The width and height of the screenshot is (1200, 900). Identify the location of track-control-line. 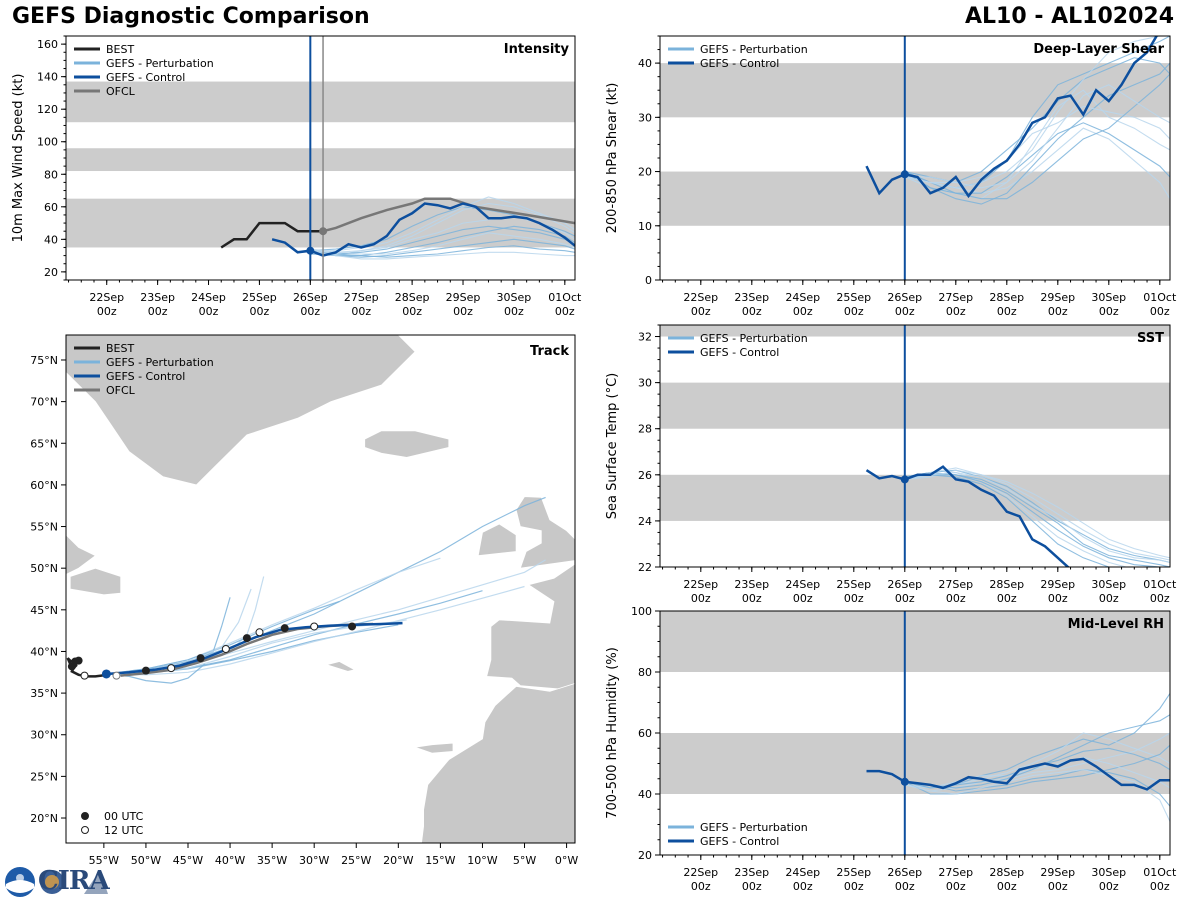
(255, 648).